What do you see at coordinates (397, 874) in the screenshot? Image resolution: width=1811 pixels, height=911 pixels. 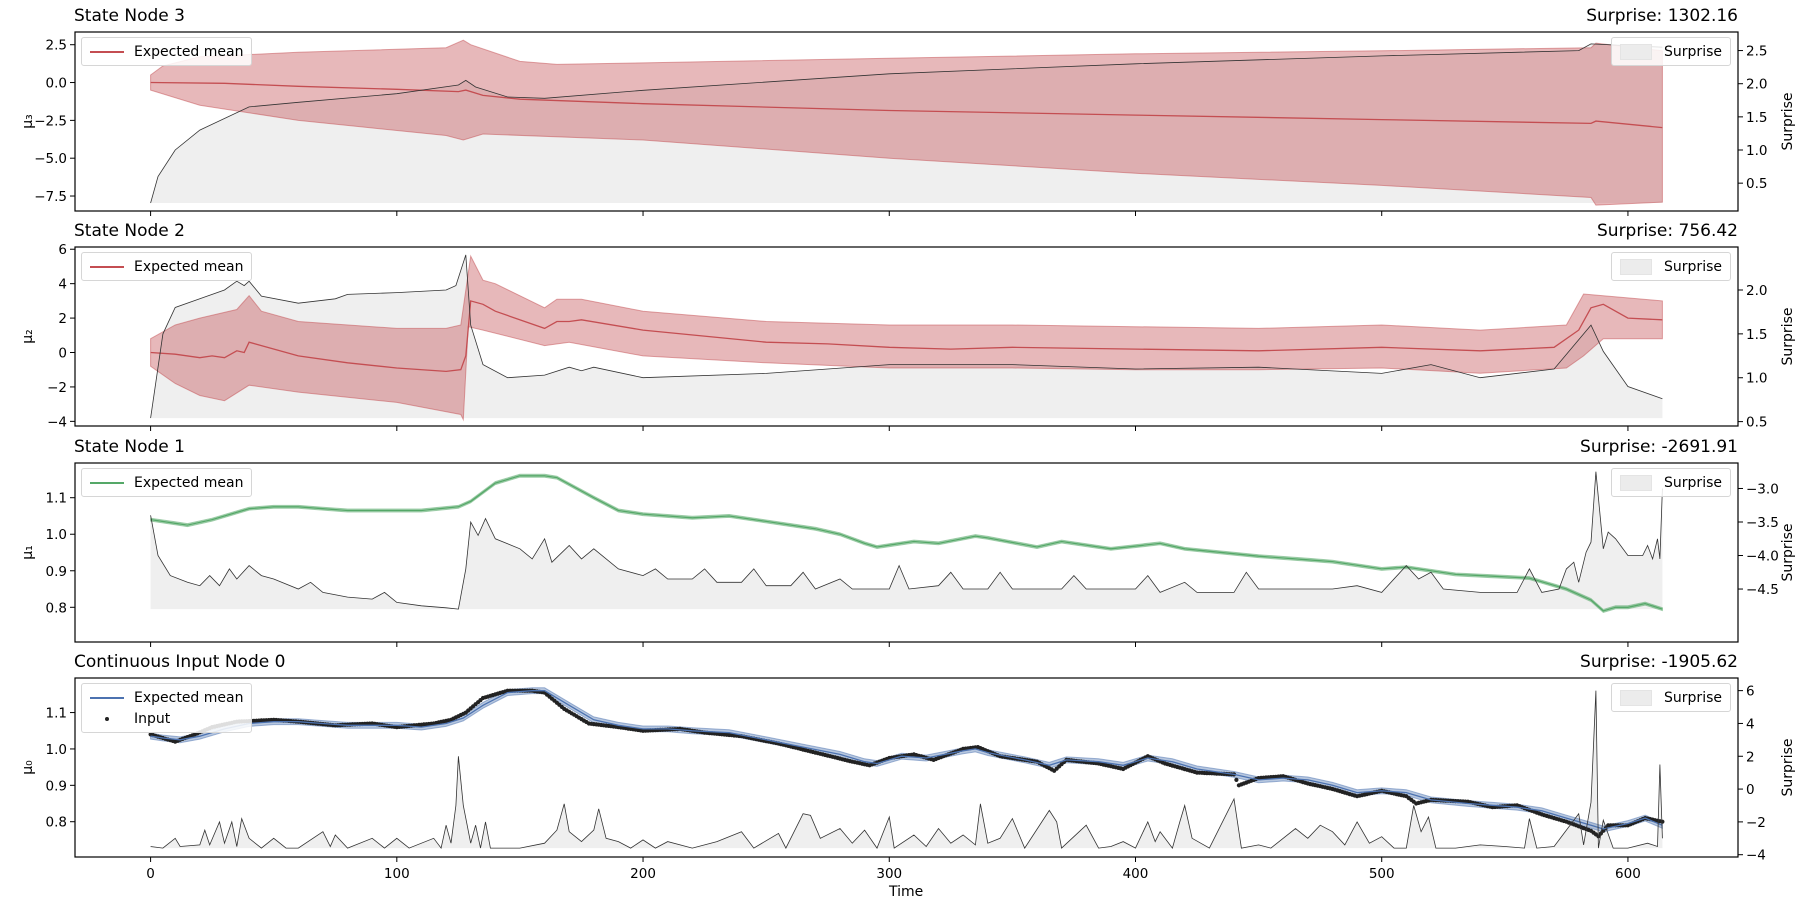 I see `x-tick-label: 100` at bounding box center [397, 874].